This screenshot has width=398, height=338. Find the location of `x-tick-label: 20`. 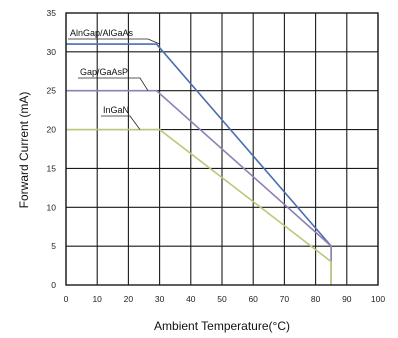

x-tick-label: 20 is located at coordinates (129, 299).